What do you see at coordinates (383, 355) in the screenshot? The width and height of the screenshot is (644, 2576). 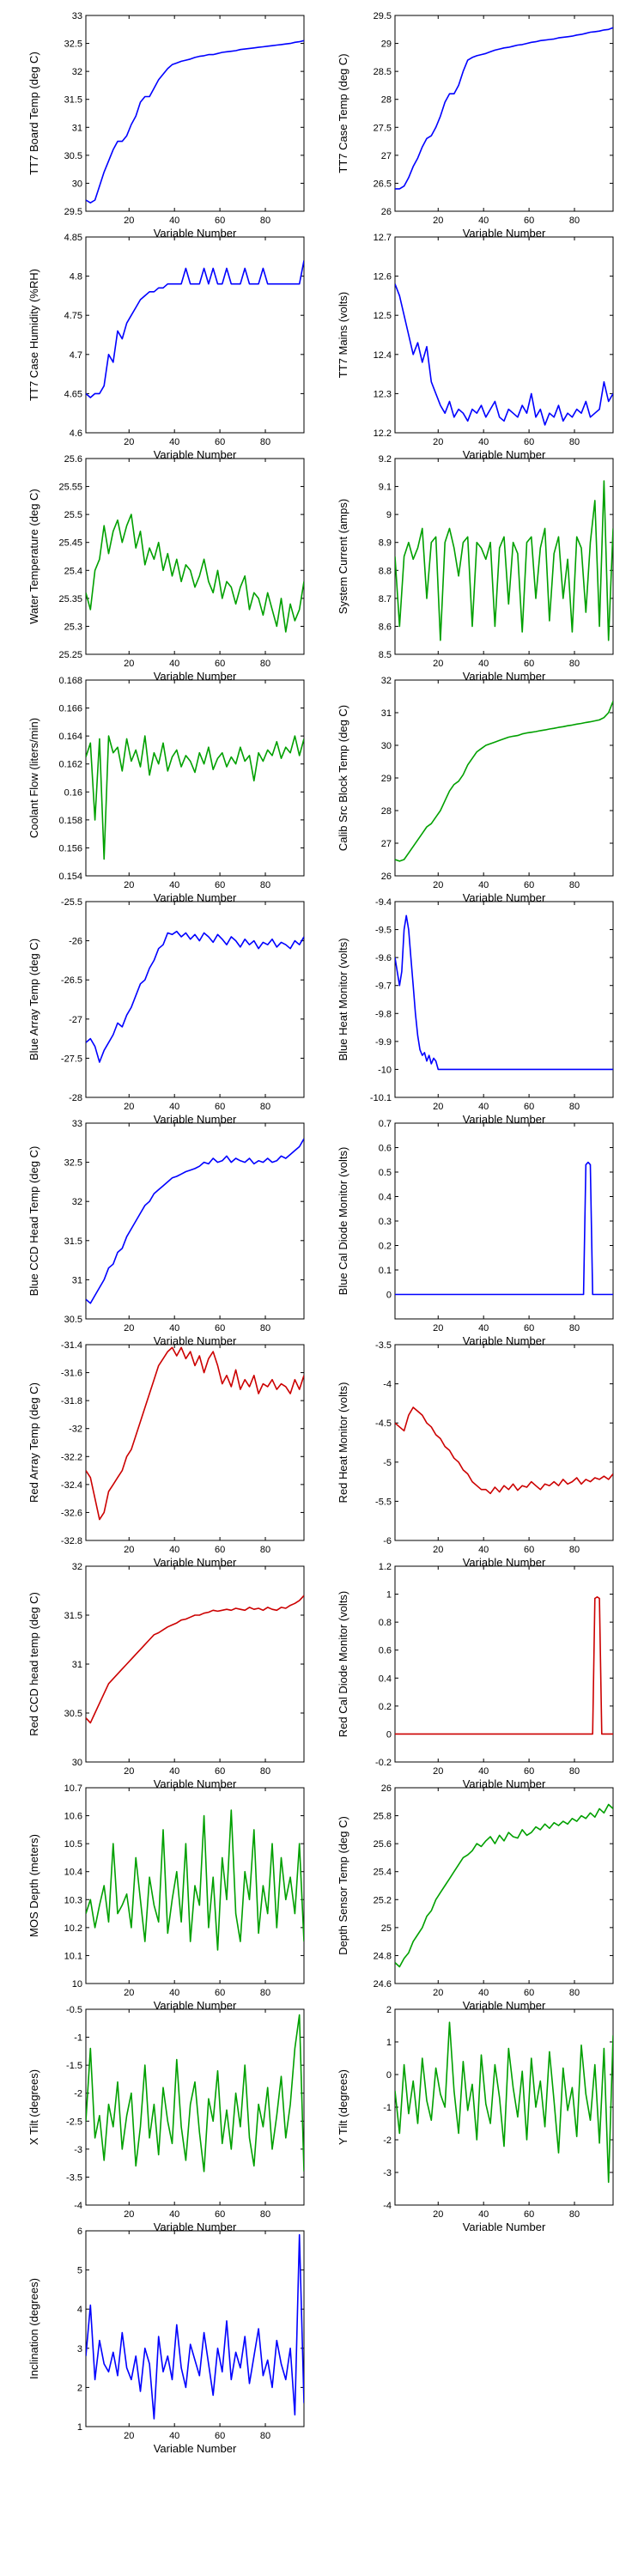 I see `y-tick-label: 12.4` at bounding box center [383, 355].